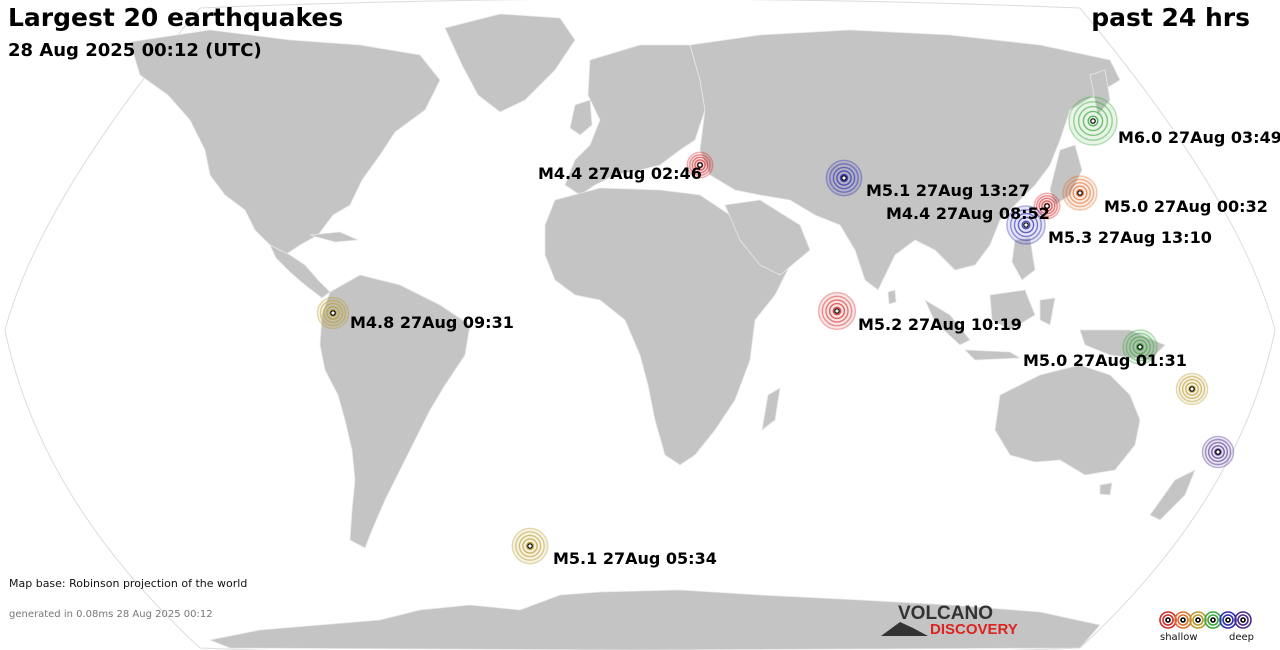 Image resolution: width=1280 pixels, height=650 pixels. I want to click on tasmania, so click(1106, 489).